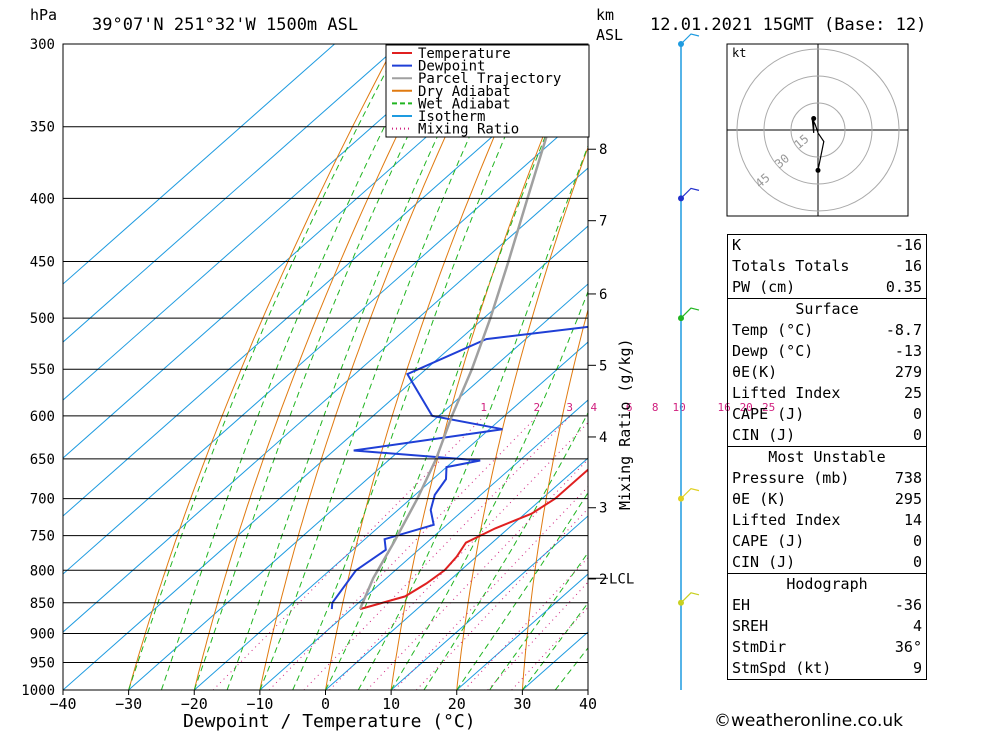 This screenshot has width=1000, height=733. I want to click on stats-value: 4, so click(917, 626).